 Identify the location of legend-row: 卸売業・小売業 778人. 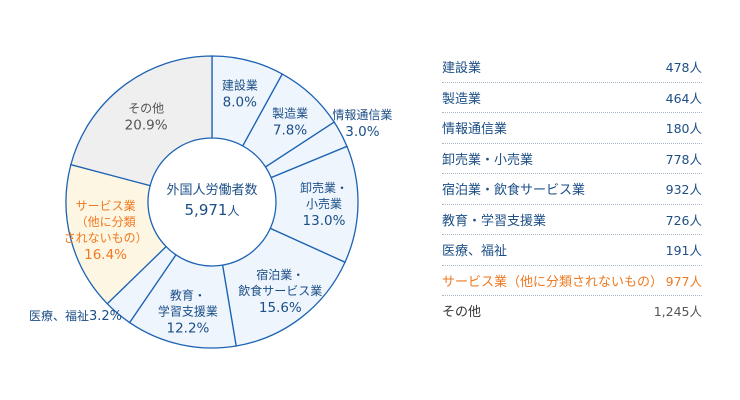
(572, 159).